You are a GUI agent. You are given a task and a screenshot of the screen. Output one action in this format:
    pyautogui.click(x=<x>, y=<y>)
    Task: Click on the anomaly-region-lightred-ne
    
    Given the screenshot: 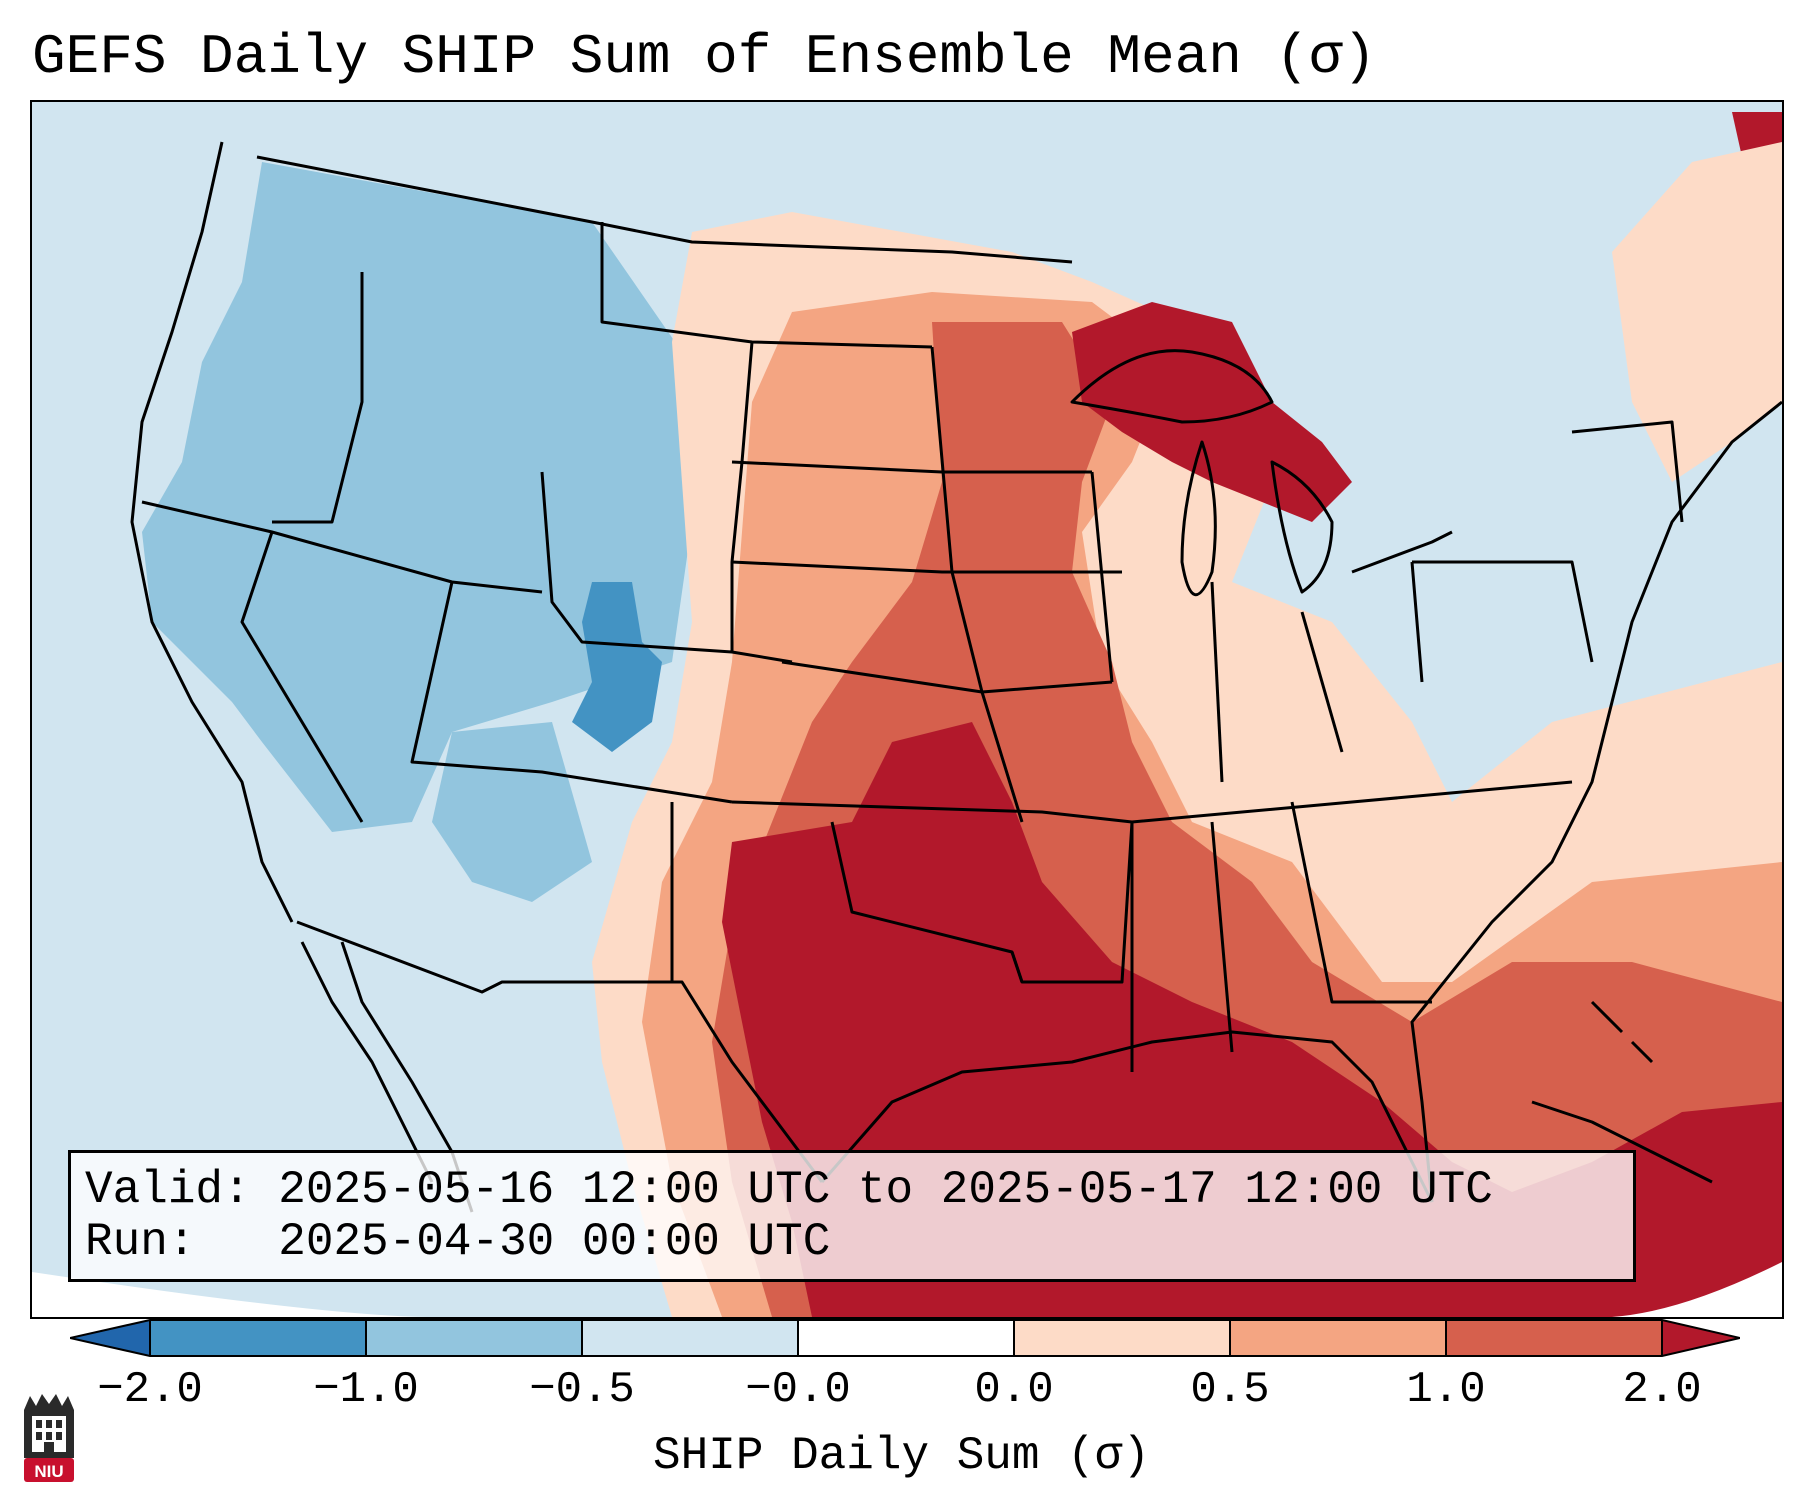 What is the action you would take?
    pyautogui.click(x=1697, y=312)
    